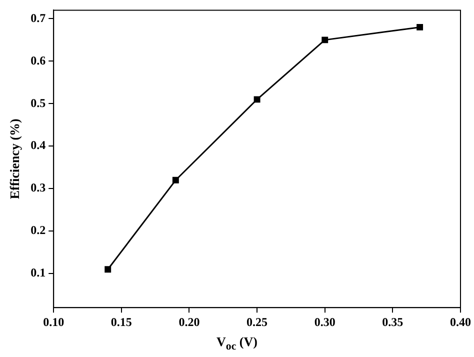 The height and width of the screenshot is (357, 474). Describe the element at coordinates (393, 321) in the screenshot. I see `x-tick-label: 0.35` at that location.